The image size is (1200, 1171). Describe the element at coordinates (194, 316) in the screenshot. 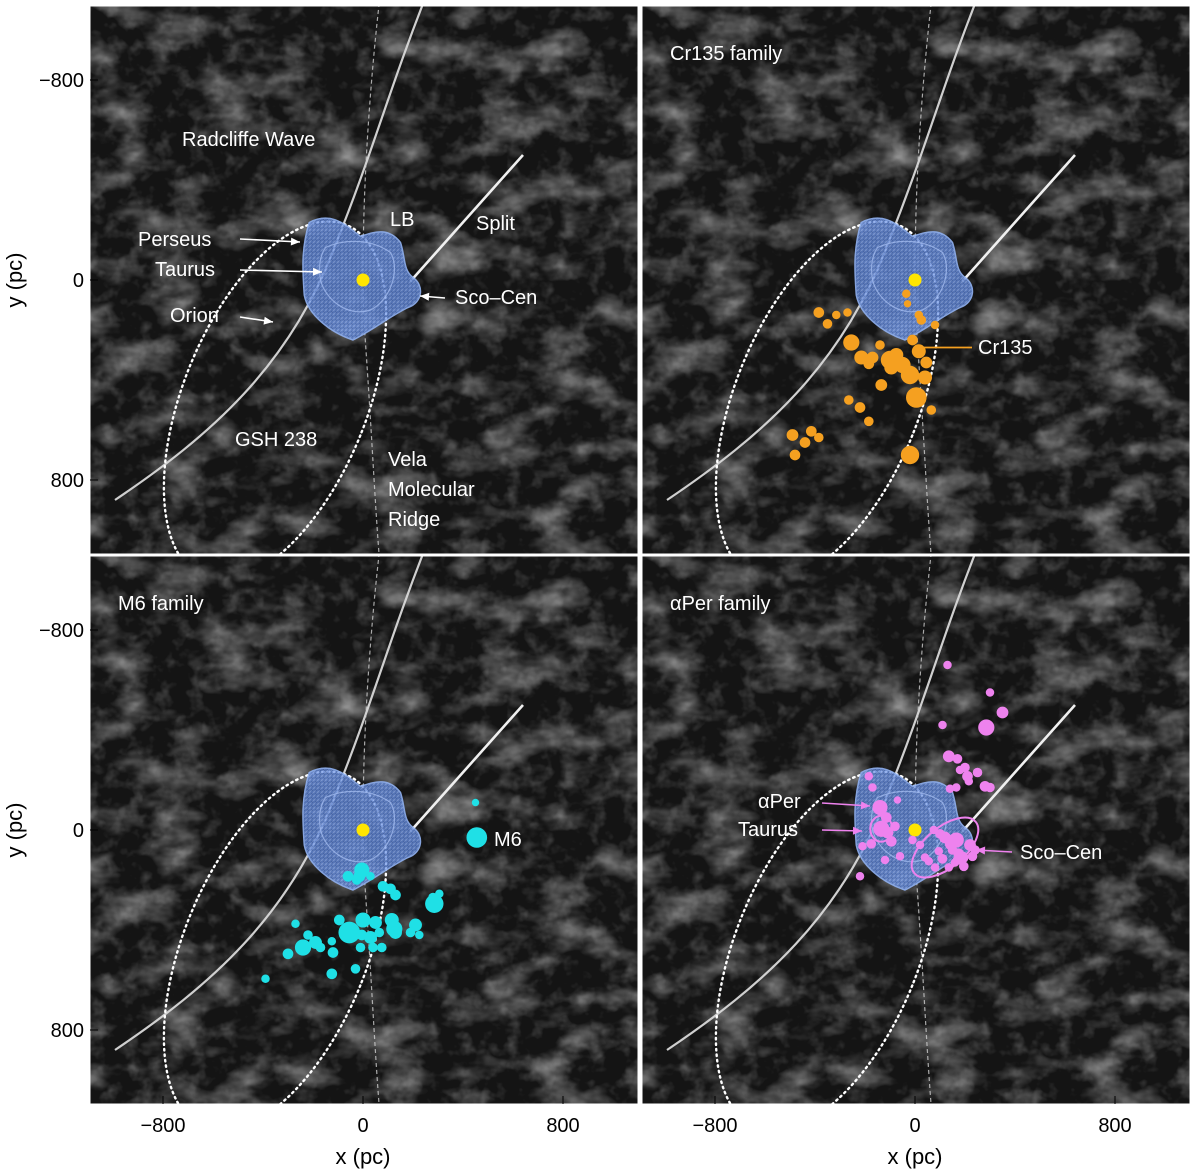

I see `label-orion: Orion` at that location.